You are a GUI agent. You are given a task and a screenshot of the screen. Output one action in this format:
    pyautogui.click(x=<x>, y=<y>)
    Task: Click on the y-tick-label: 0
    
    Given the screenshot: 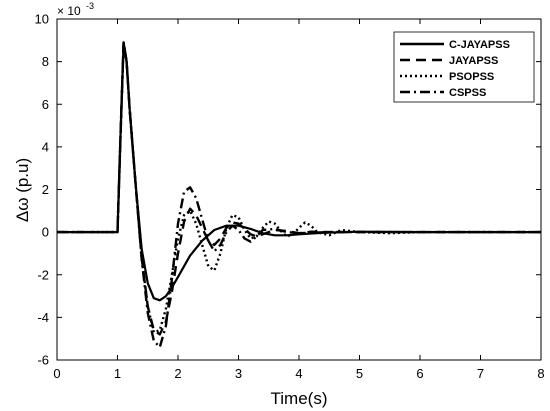 What is the action you would take?
    pyautogui.click(x=45, y=232)
    